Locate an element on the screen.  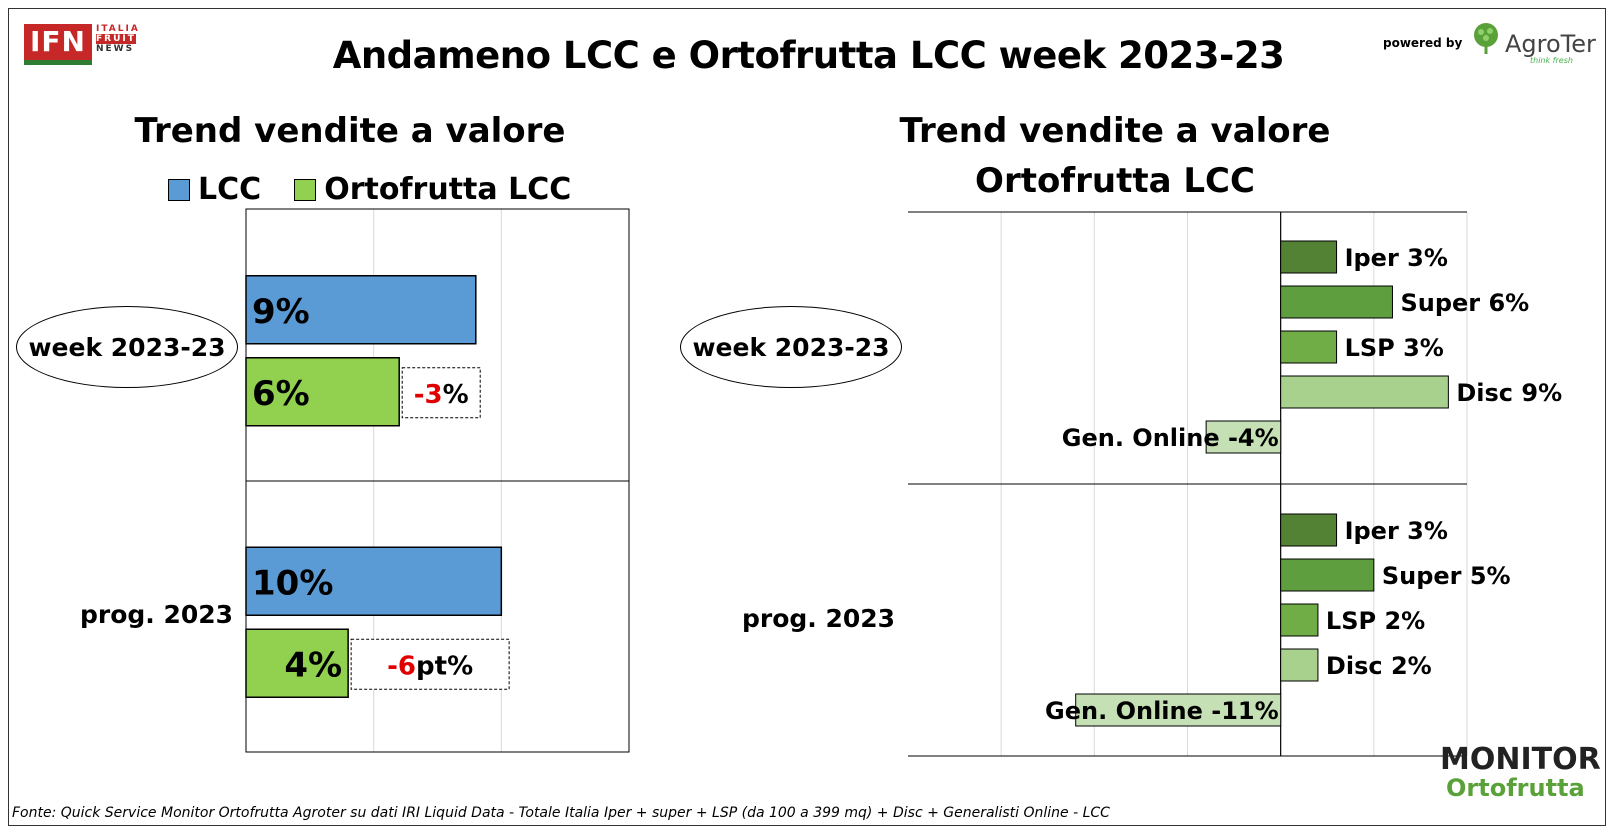
left-chart-title: Trend vendite a valore is located at coordinates (350, 131).